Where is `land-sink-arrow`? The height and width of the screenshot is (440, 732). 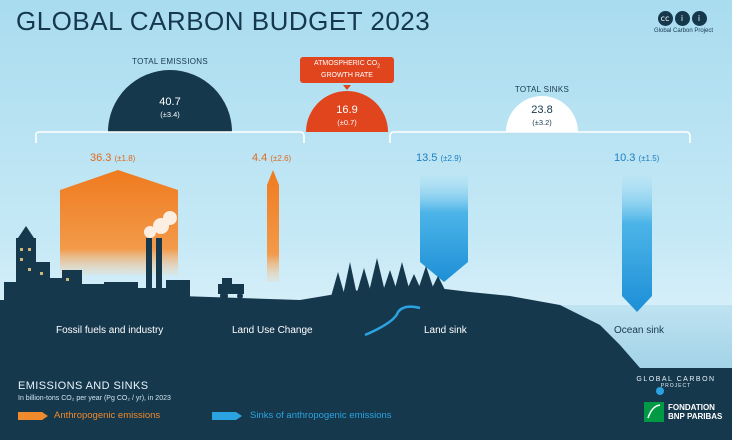
land-sink-arrow is located at coordinates (444, 228).